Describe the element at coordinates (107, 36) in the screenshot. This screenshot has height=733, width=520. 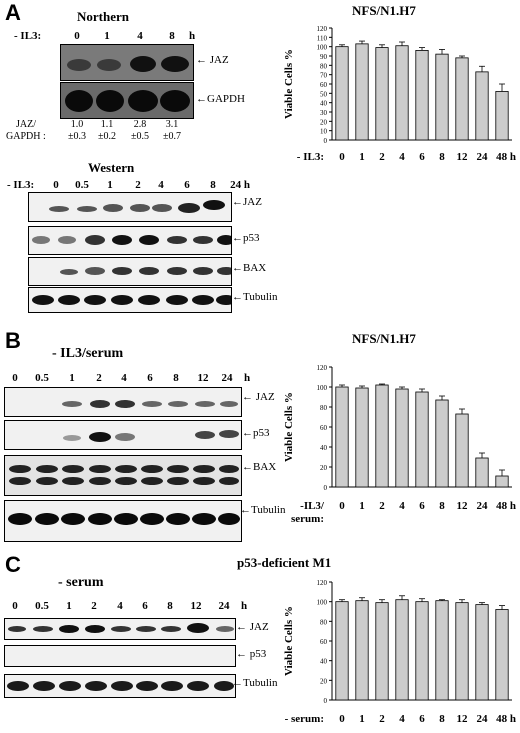
I see `northern-lane-label: 1` at that location.